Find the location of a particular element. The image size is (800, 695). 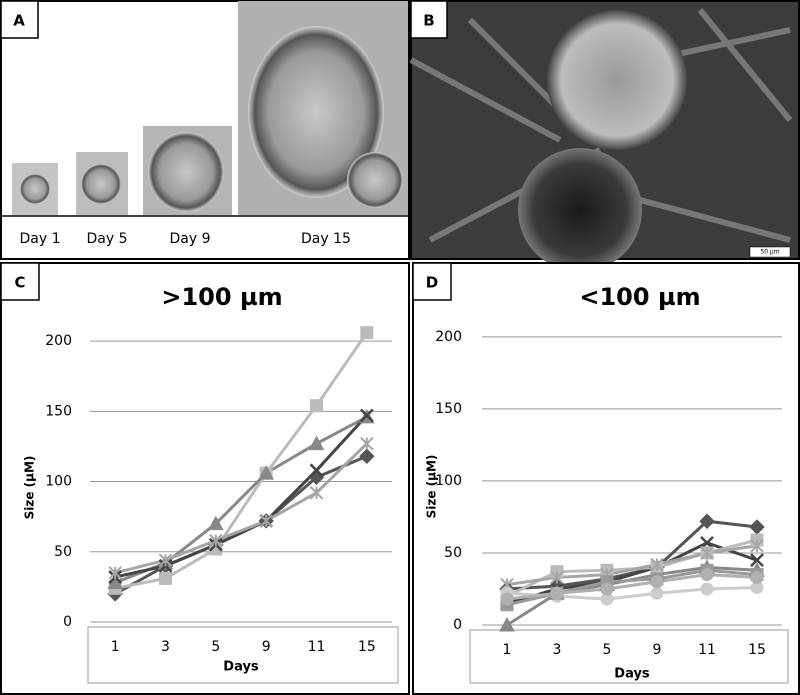

scale-label: 50 µm is located at coordinates (769, 252).